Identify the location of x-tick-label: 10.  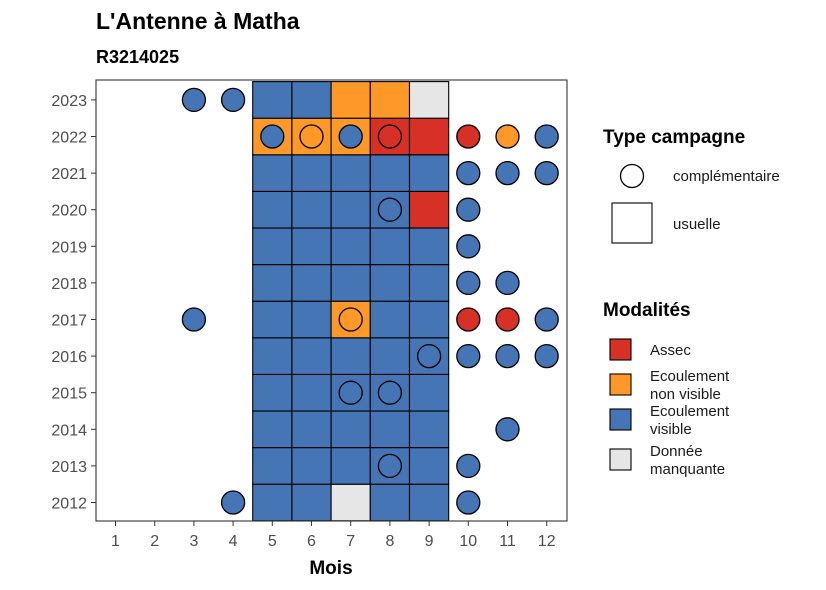
(468, 541).